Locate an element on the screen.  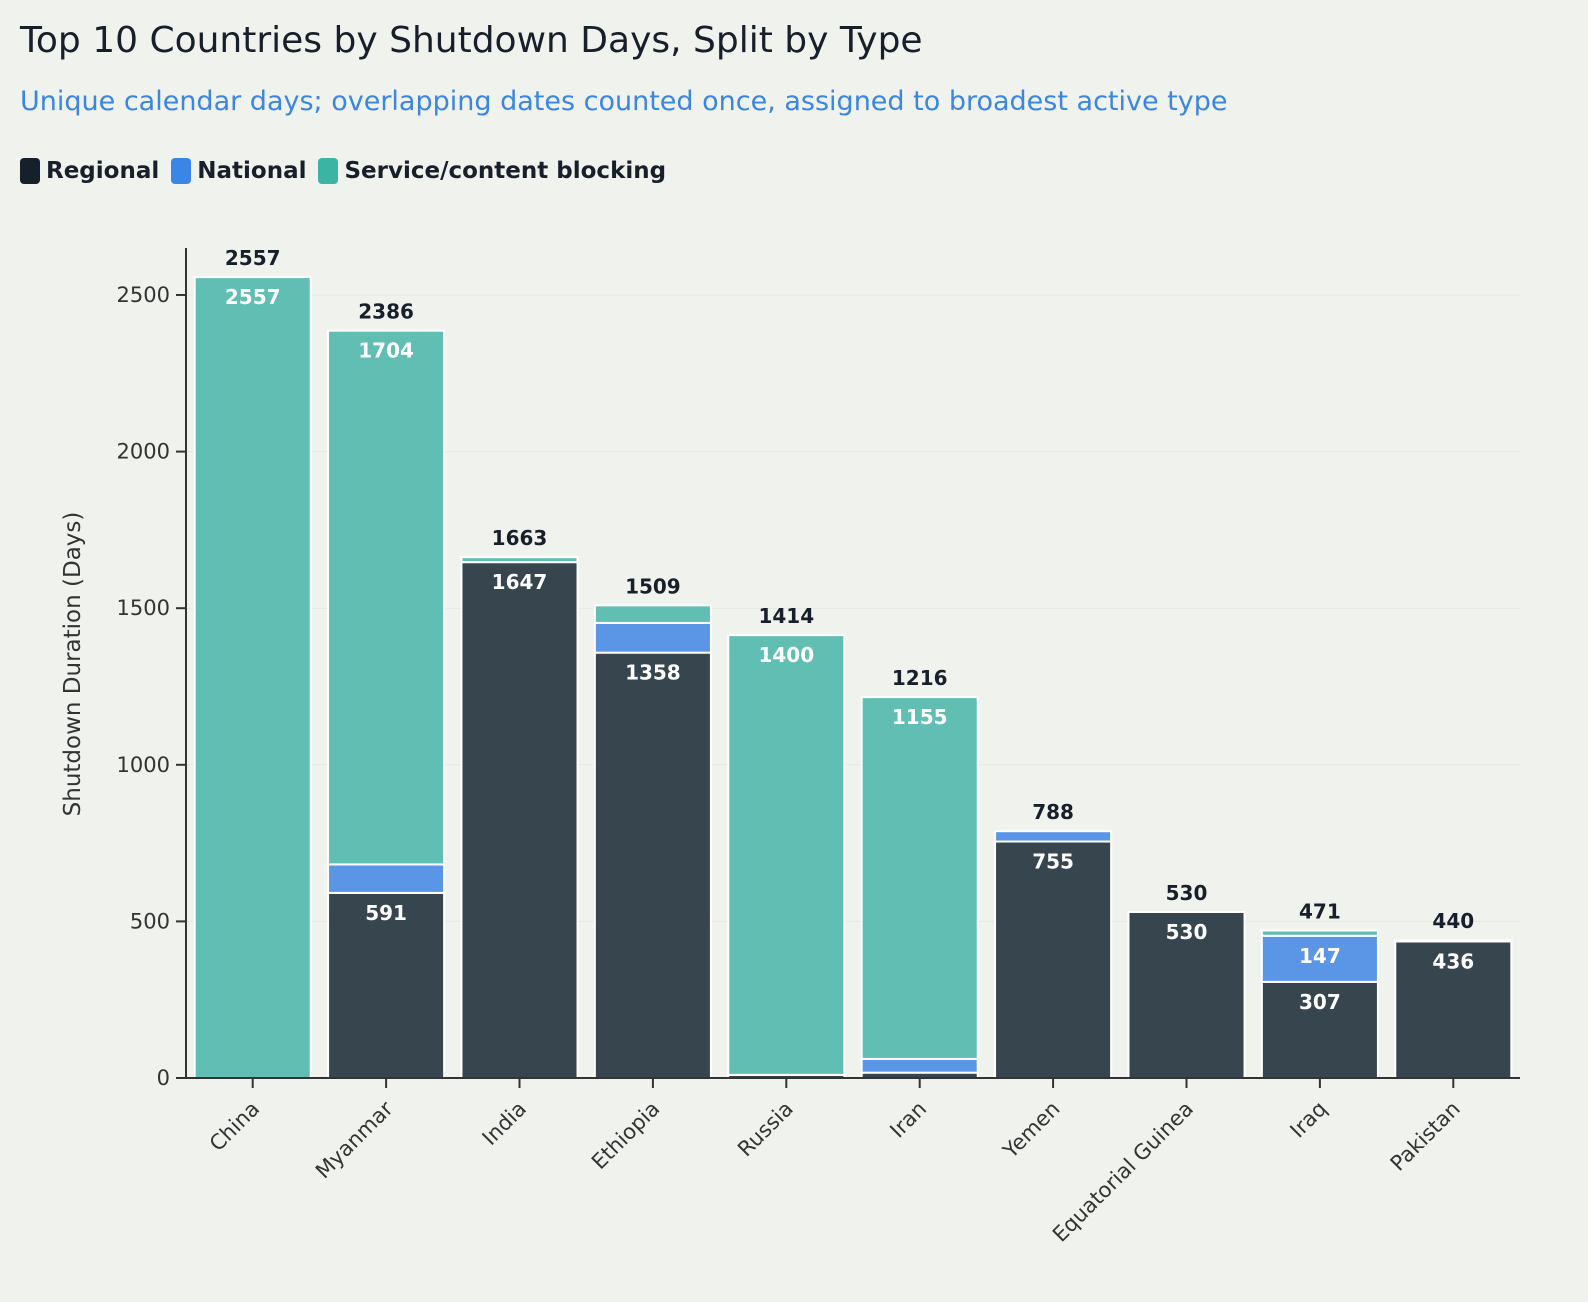
y-tick-label: 2000 is located at coordinates (143, 452).